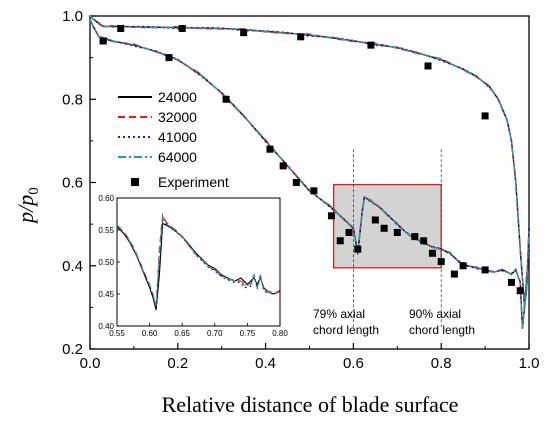 The image size is (550, 424). I want to click on annotation-90-line2: chord length, so click(442, 330).